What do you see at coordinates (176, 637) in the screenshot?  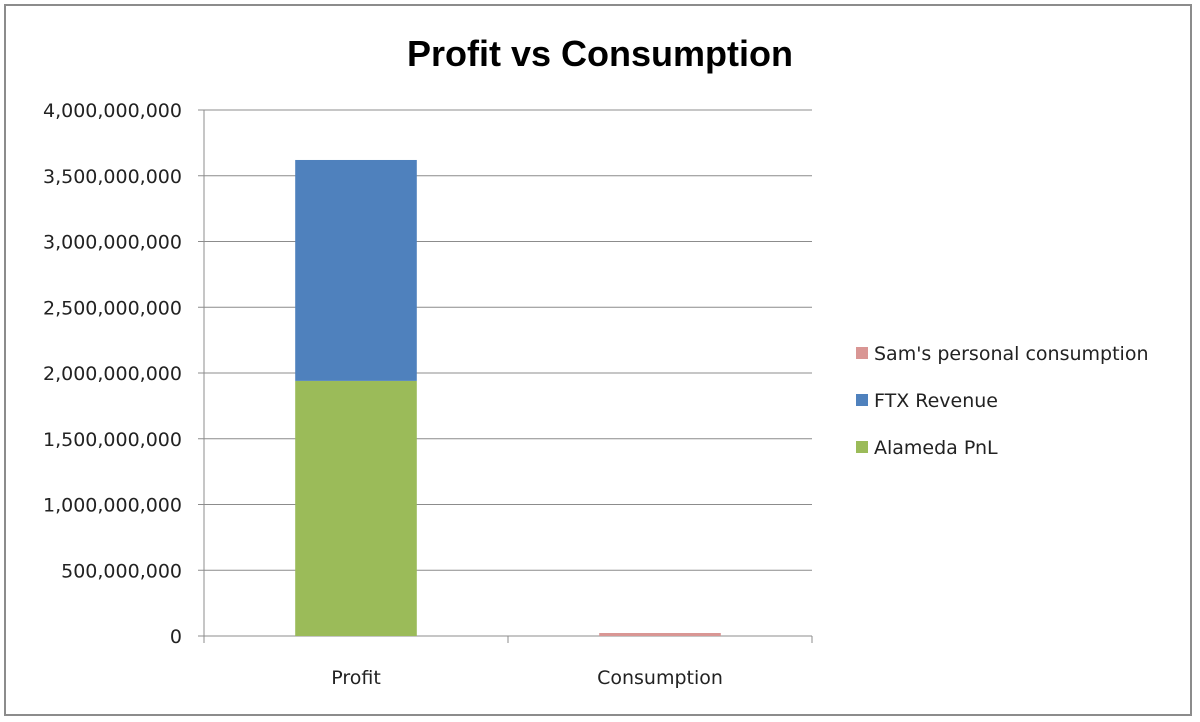 I see `y-tick-label: 0` at bounding box center [176, 637].